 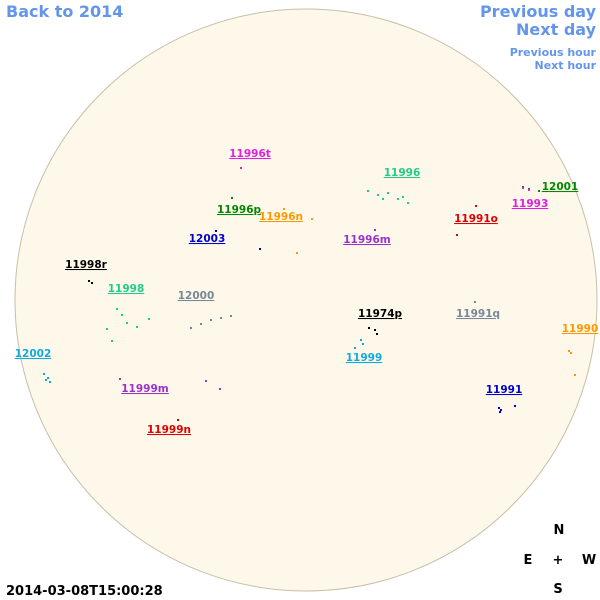 I want to click on region-label: 11998, so click(x=126, y=289).